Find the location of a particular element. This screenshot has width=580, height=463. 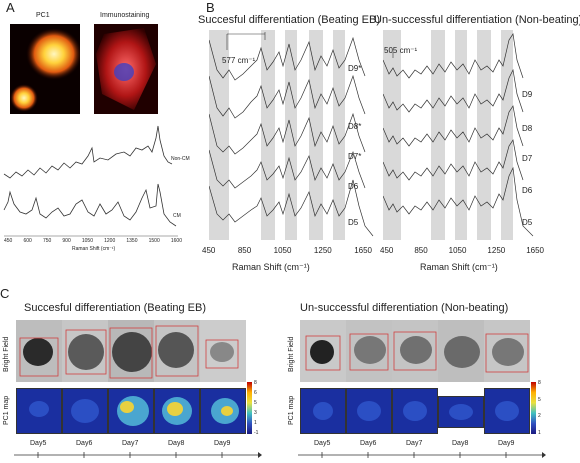

panel-a-letter: A is located at coordinates (10, 7).